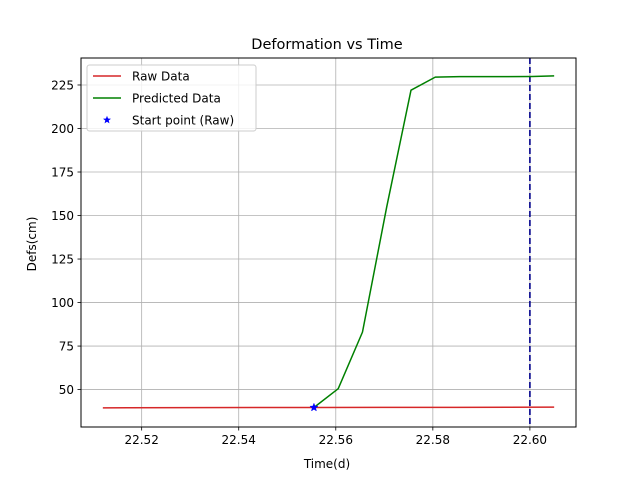  What do you see at coordinates (314, 407) in the screenshot?
I see `series-marker-start-point-raw` at bounding box center [314, 407].